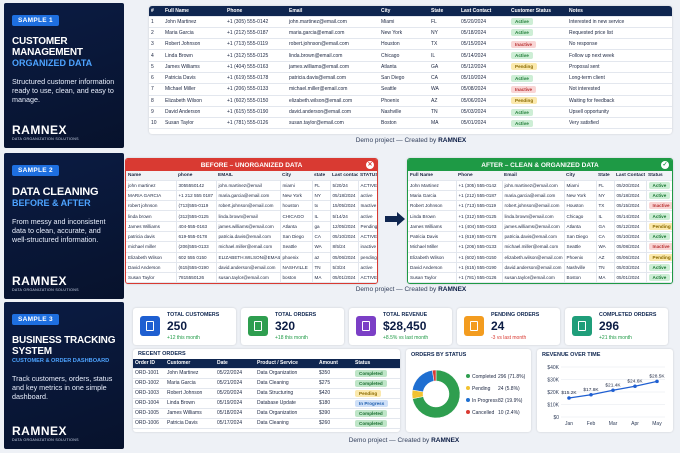  What do you see at coordinates (333, 11) in the screenshot?
I see `column-header: Email` at bounding box center [333, 11].